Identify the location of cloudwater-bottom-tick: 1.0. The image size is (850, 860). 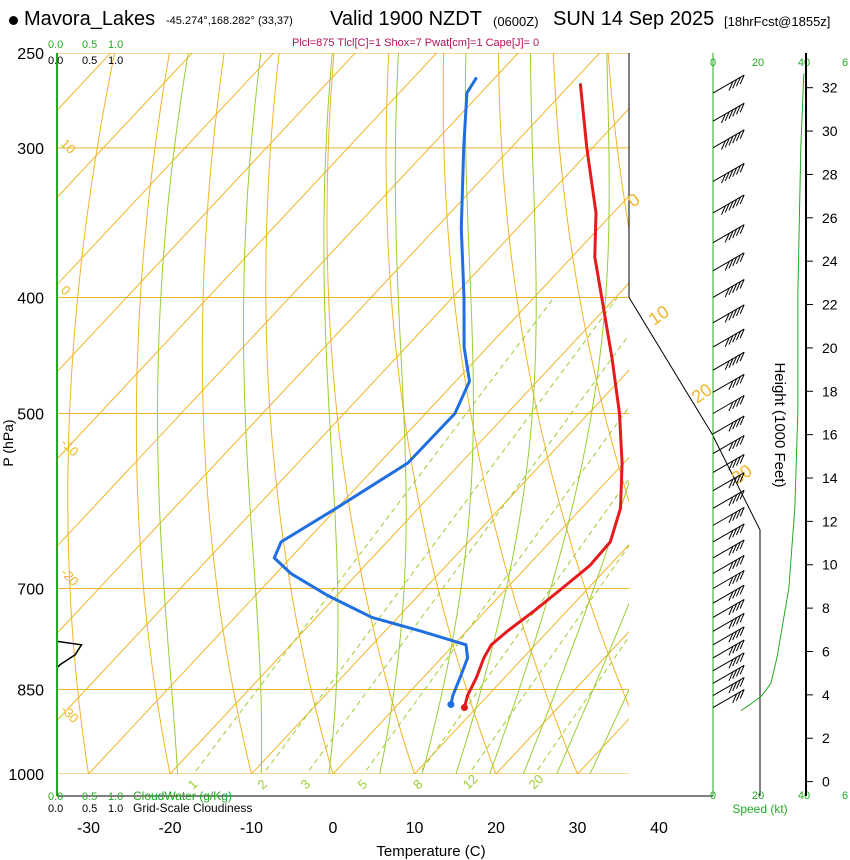
(115, 797).